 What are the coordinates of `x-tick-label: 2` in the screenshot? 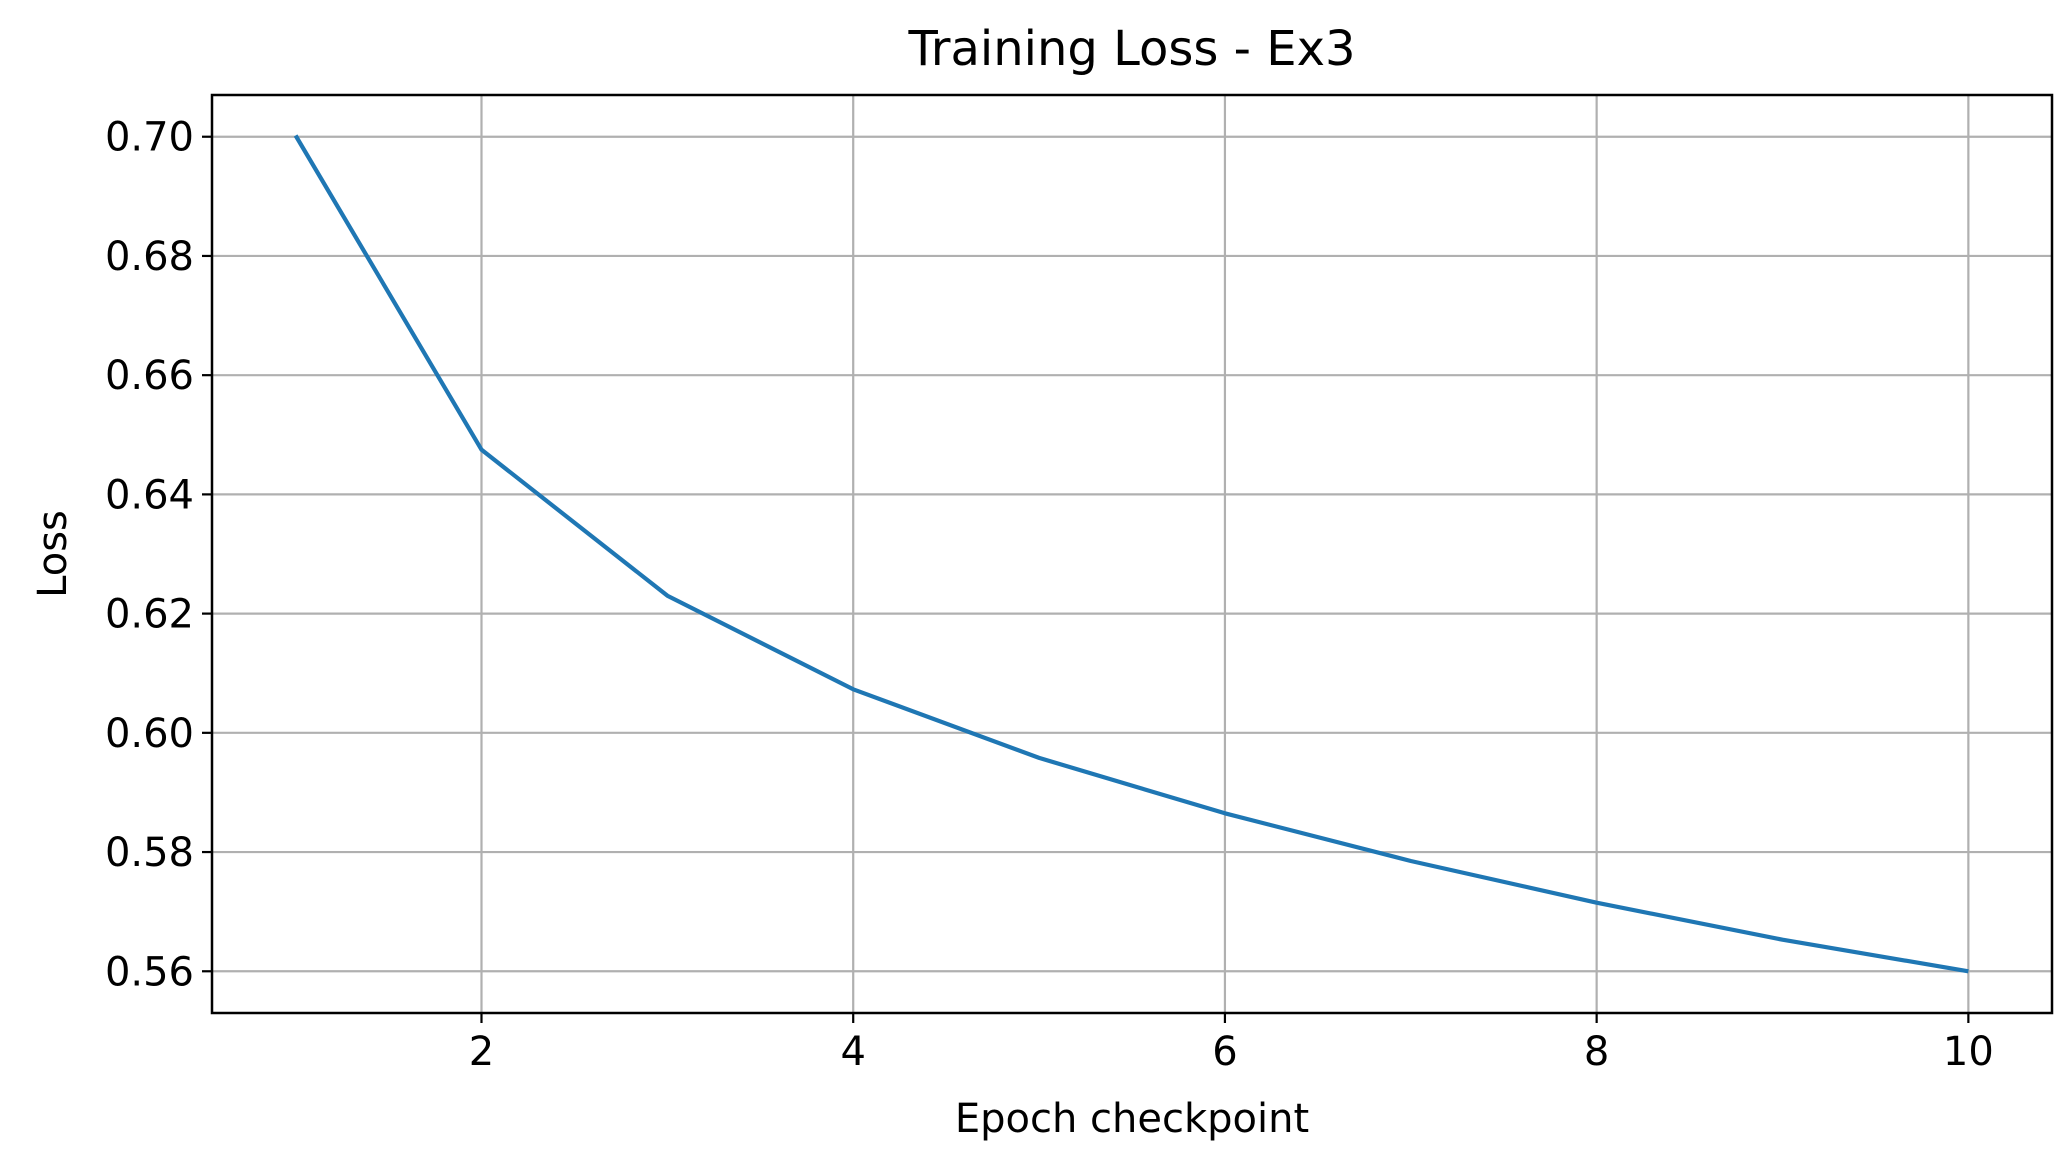 It's located at (481, 1052).